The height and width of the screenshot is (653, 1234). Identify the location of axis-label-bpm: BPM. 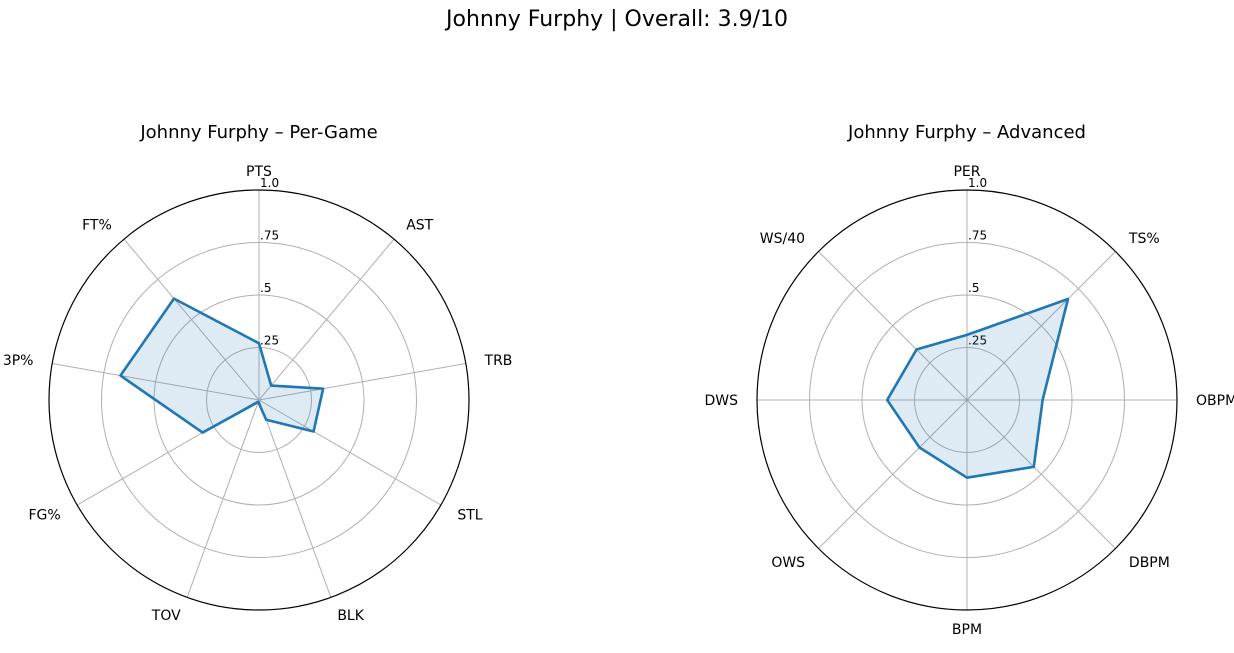
(967, 630).